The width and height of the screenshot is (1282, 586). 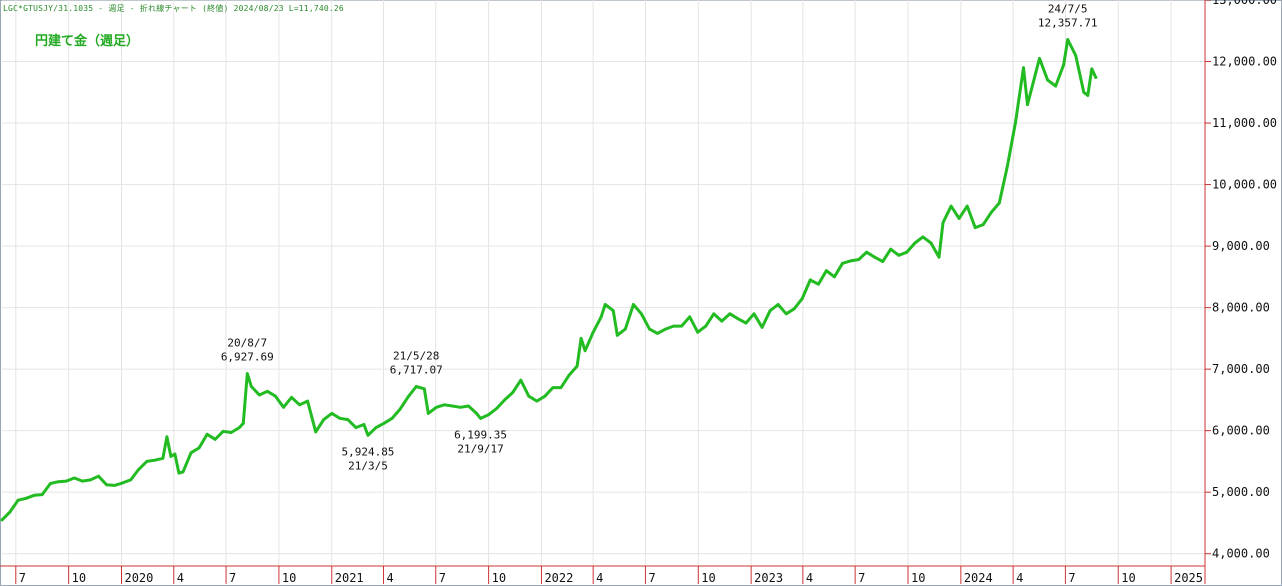 What do you see at coordinates (1244, 123) in the screenshot?
I see `y-tick-label: 11,000.00` at bounding box center [1244, 123].